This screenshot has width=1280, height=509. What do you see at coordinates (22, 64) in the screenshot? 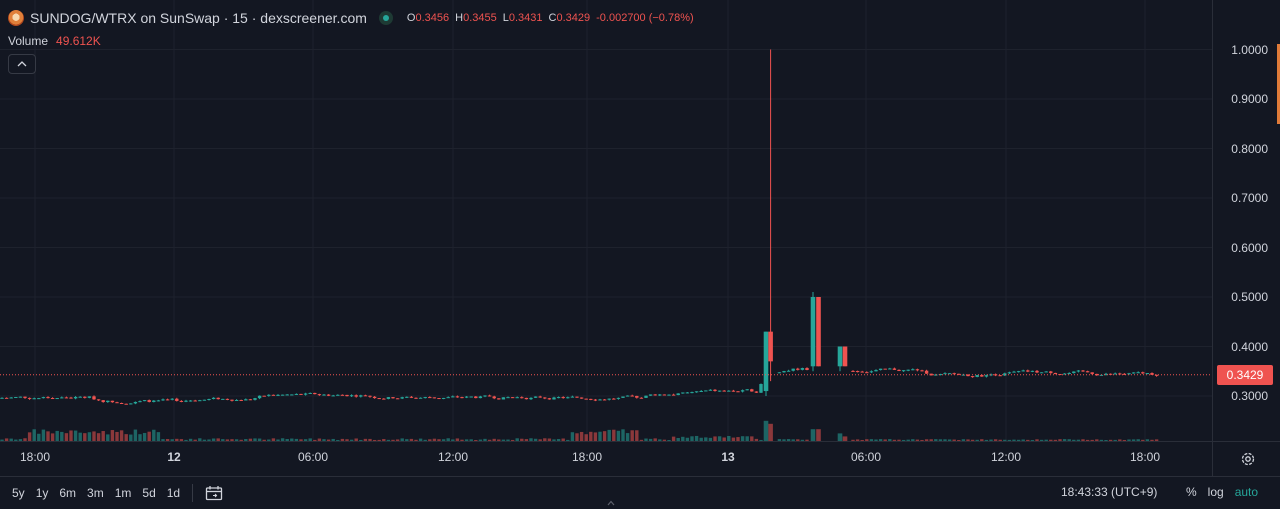
I see `collapse-legend-button` at bounding box center [22, 64].